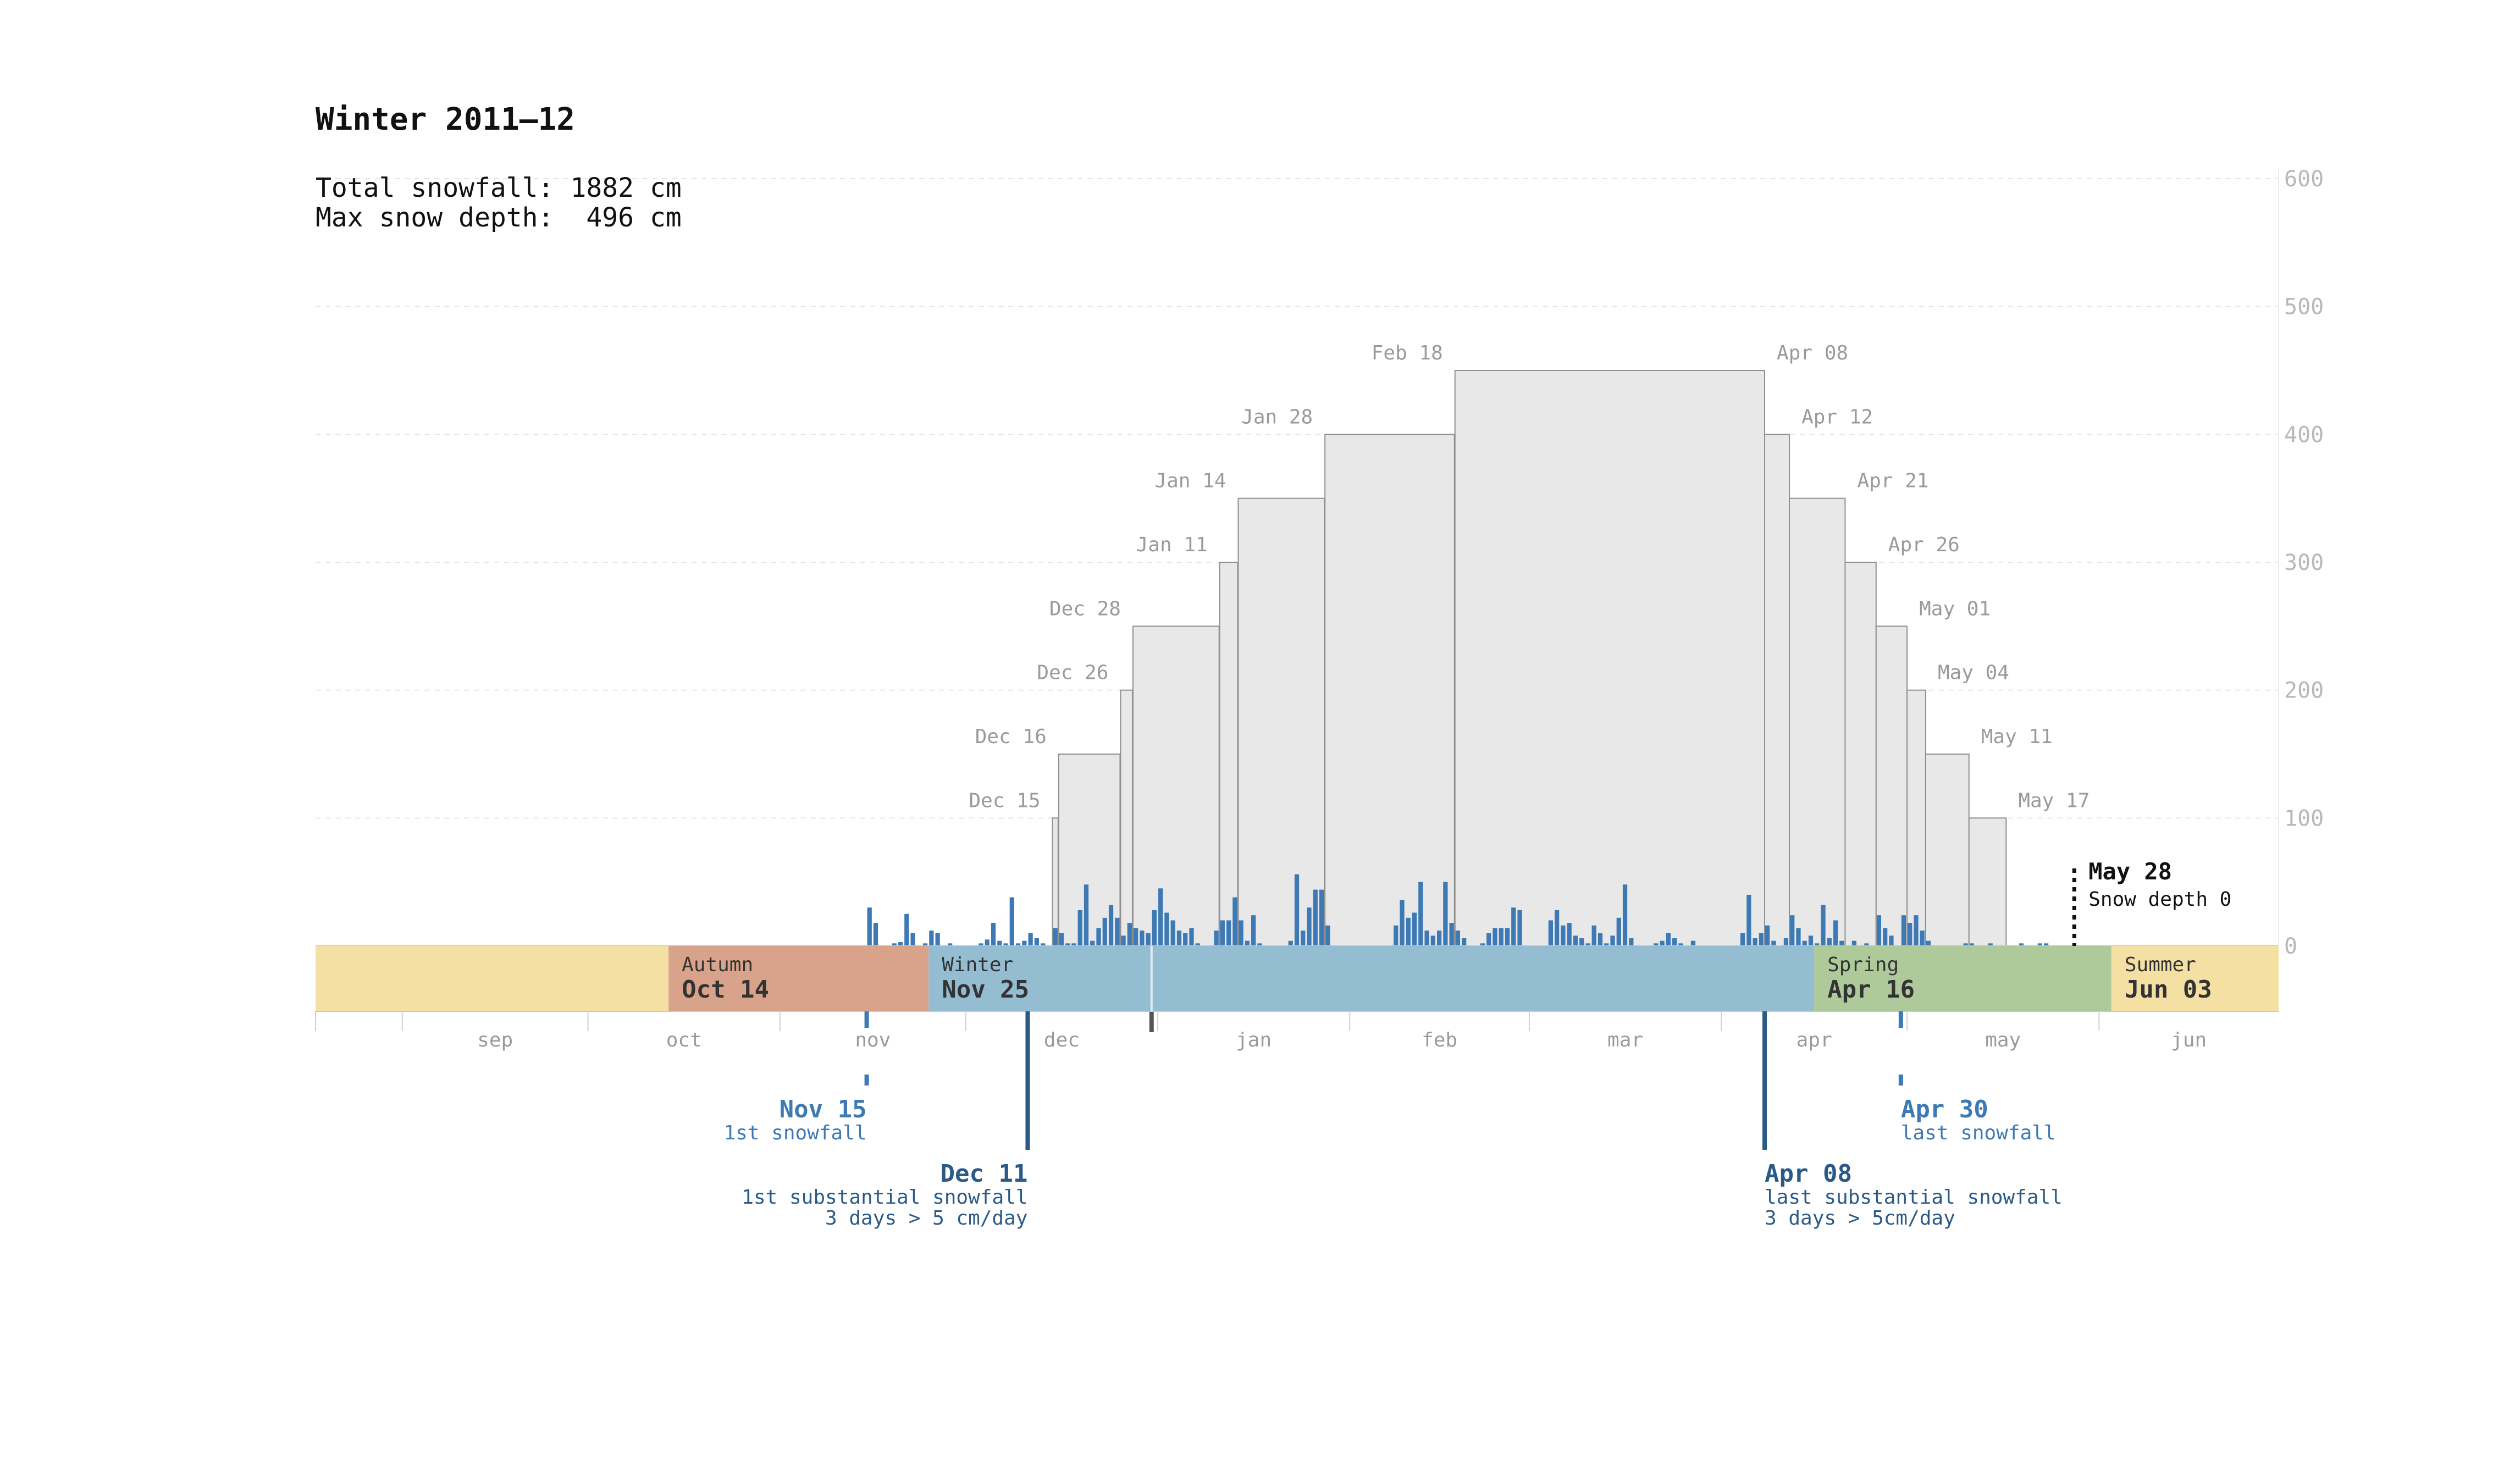 The height and width of the screenshot is (1484, 2515). Describe the element at coordinates (495, 1040) in the screenshot. I see `month-label: sep` at that location.